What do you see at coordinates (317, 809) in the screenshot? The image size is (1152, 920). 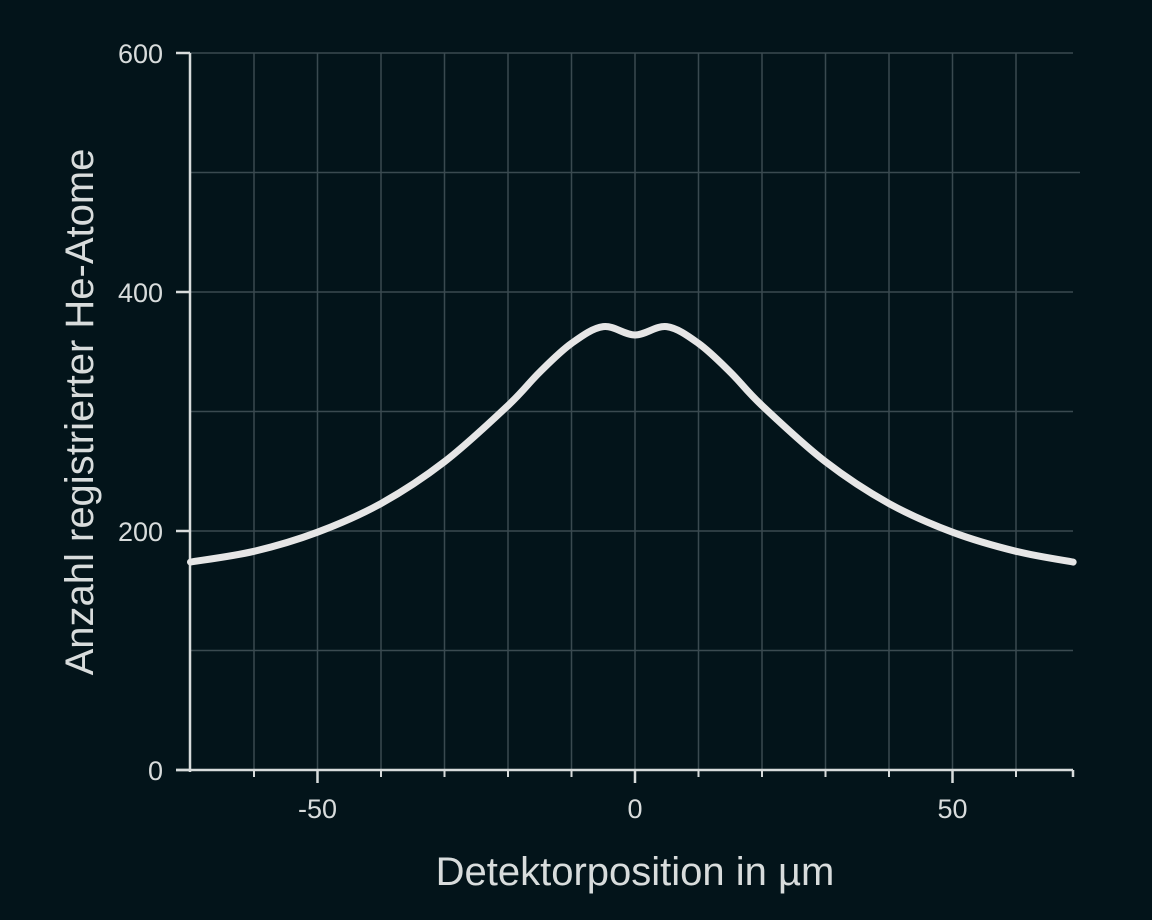 I see `x-tick-label: -50` at bounding box center [317, 809].